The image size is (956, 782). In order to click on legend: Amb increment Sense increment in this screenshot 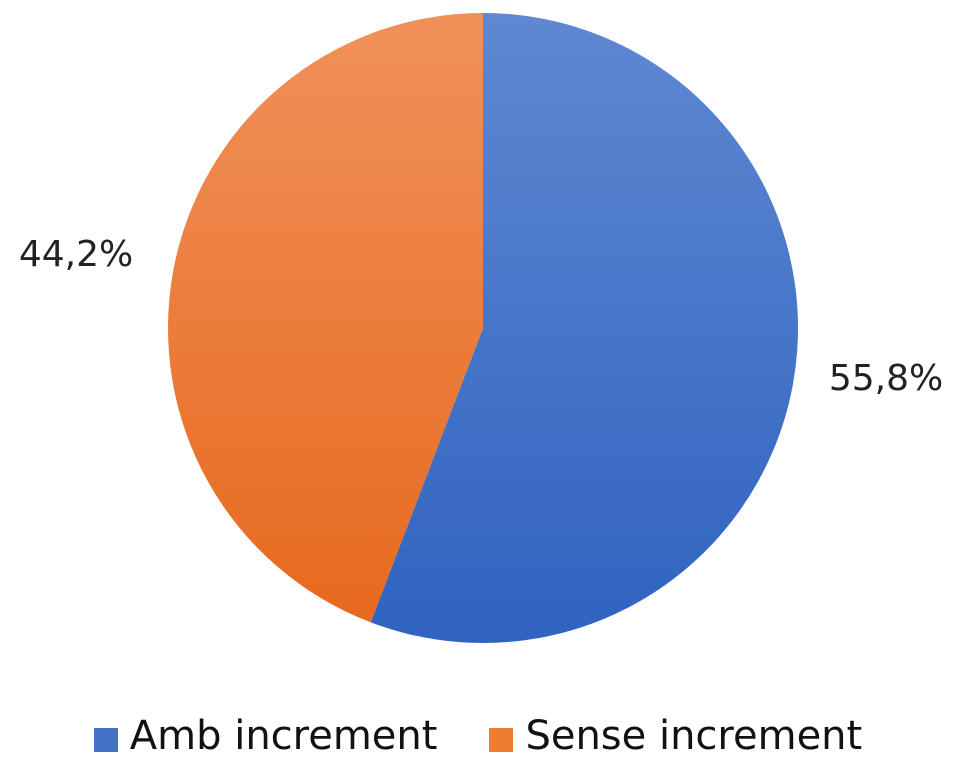, I will do `click(478, 735)`.